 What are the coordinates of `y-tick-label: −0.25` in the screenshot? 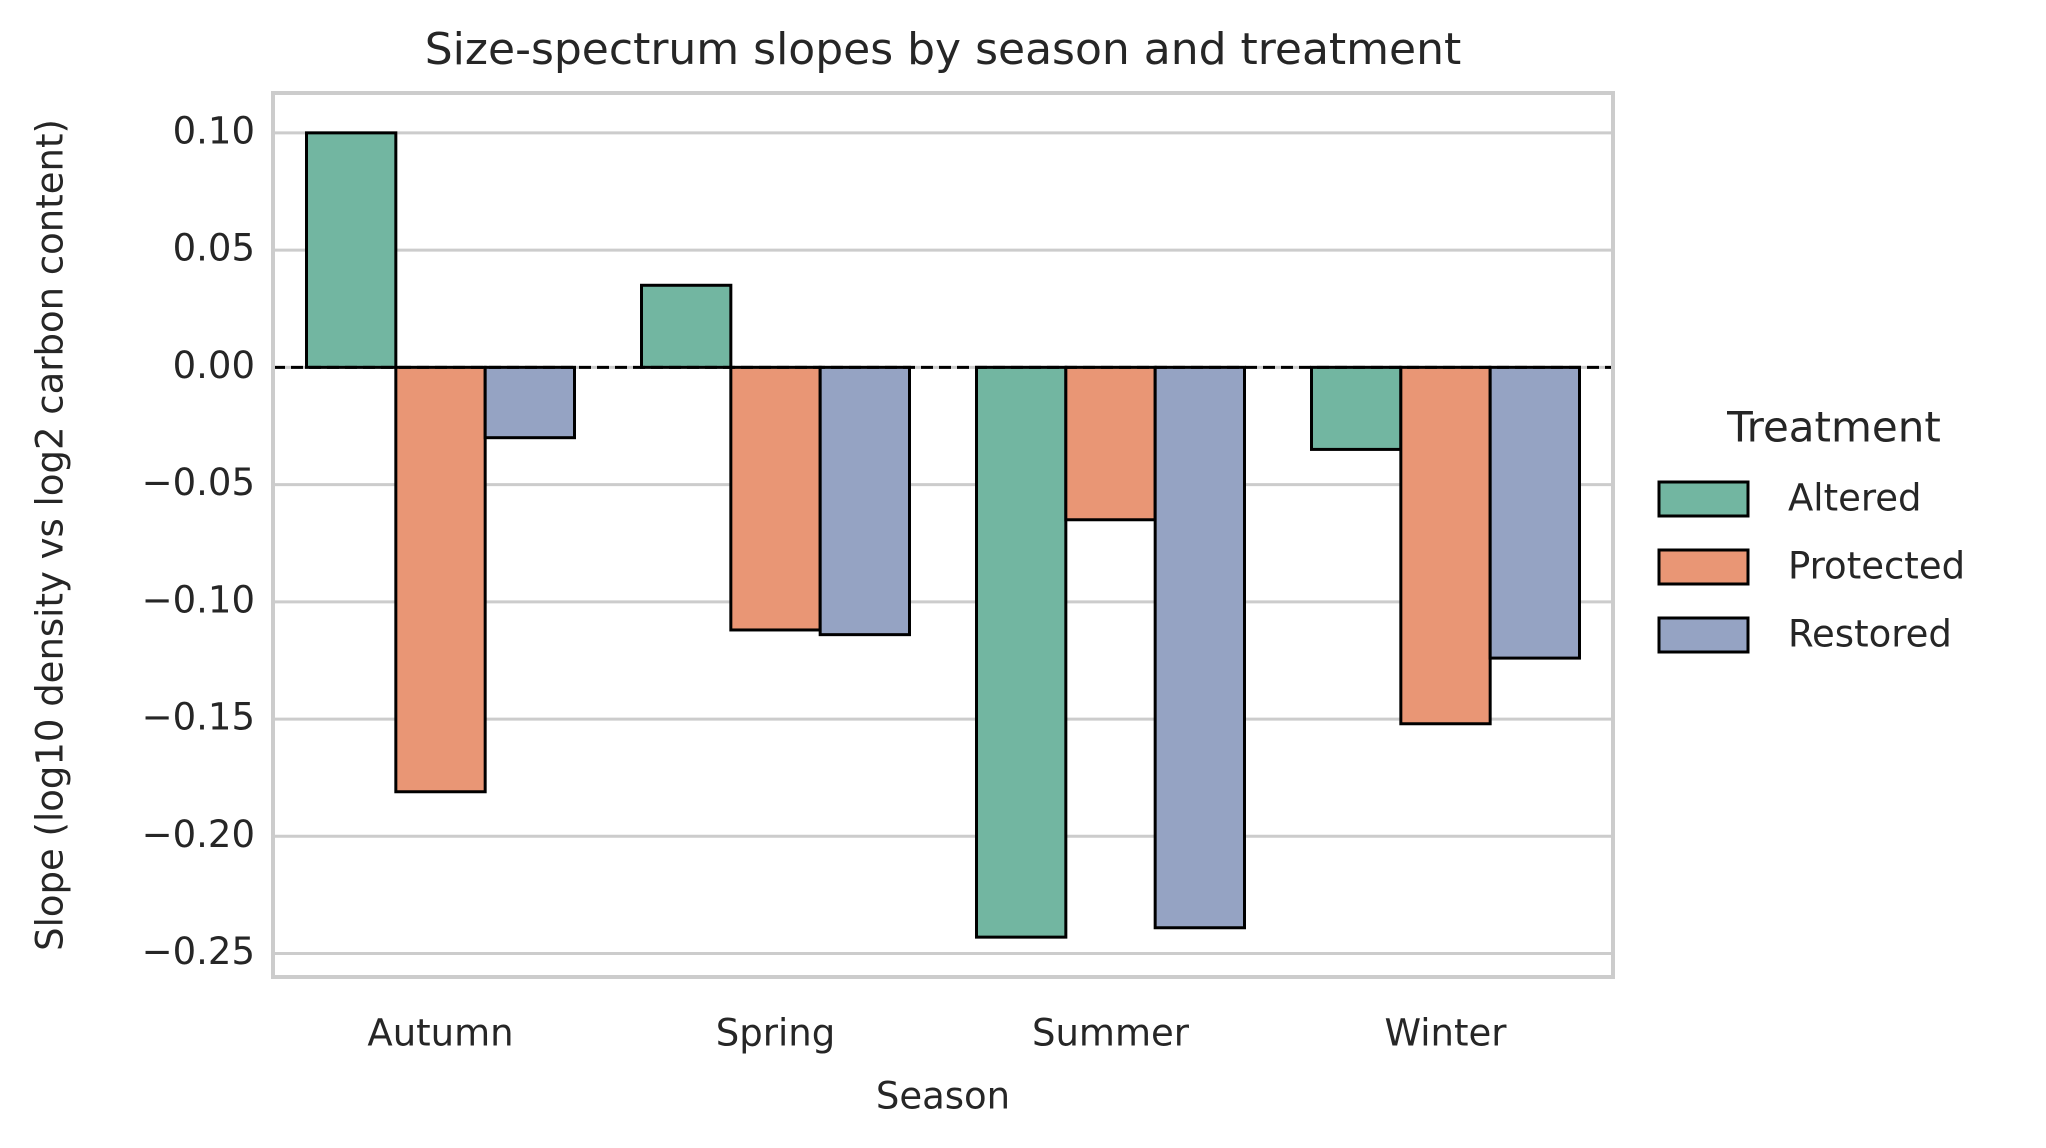 It's located at (198, 951).